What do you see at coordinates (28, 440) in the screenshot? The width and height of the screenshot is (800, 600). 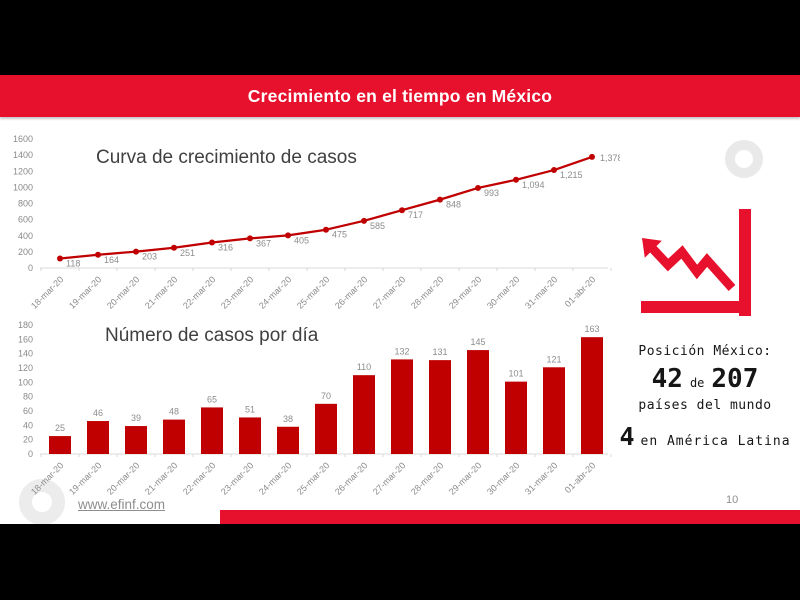 I see `svg-text: 20` at bounding box center [28, 440].